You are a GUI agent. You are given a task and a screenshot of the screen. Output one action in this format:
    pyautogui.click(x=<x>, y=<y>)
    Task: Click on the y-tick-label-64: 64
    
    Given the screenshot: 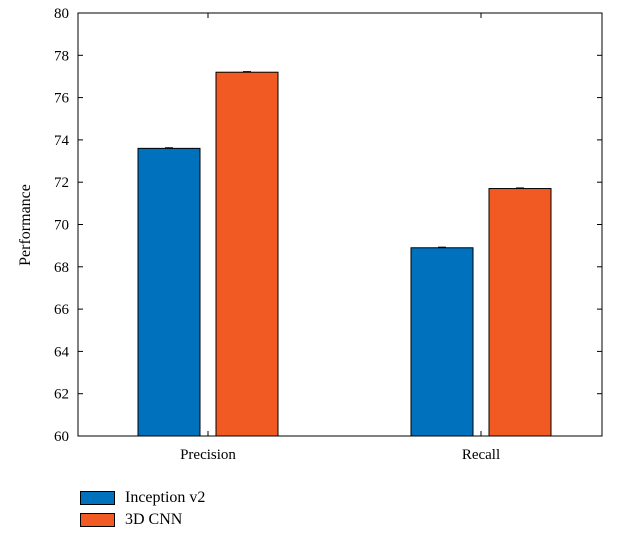 What is the action you would take?
    pyautogui.click(x=62, y=352)
    